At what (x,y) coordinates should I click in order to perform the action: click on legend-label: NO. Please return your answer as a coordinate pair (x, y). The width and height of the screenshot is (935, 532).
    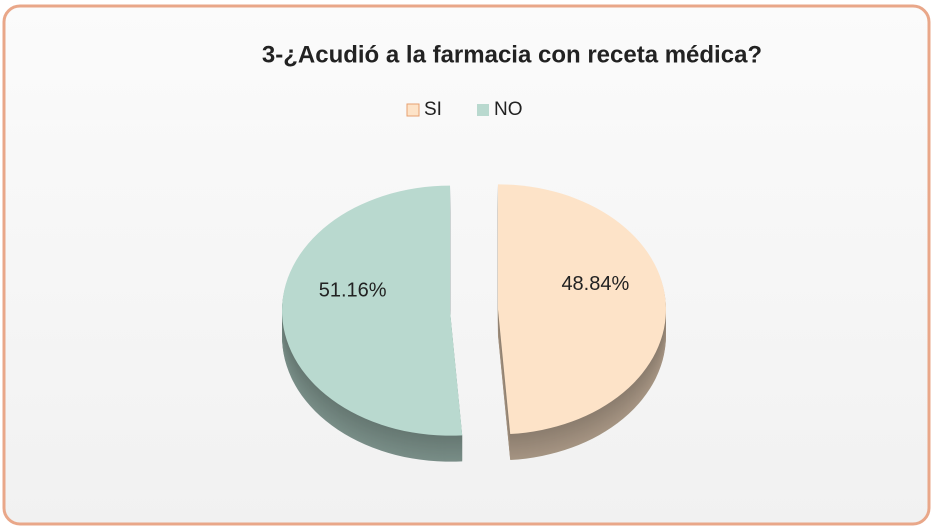
    Looking at the image, I should click on (508, 109).